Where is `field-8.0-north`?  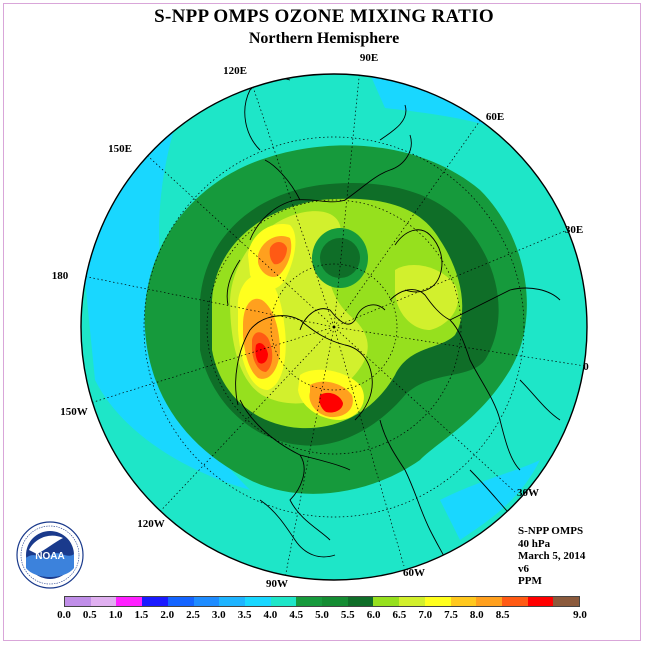
field-8.0-north is located at coordinates (278, 253).